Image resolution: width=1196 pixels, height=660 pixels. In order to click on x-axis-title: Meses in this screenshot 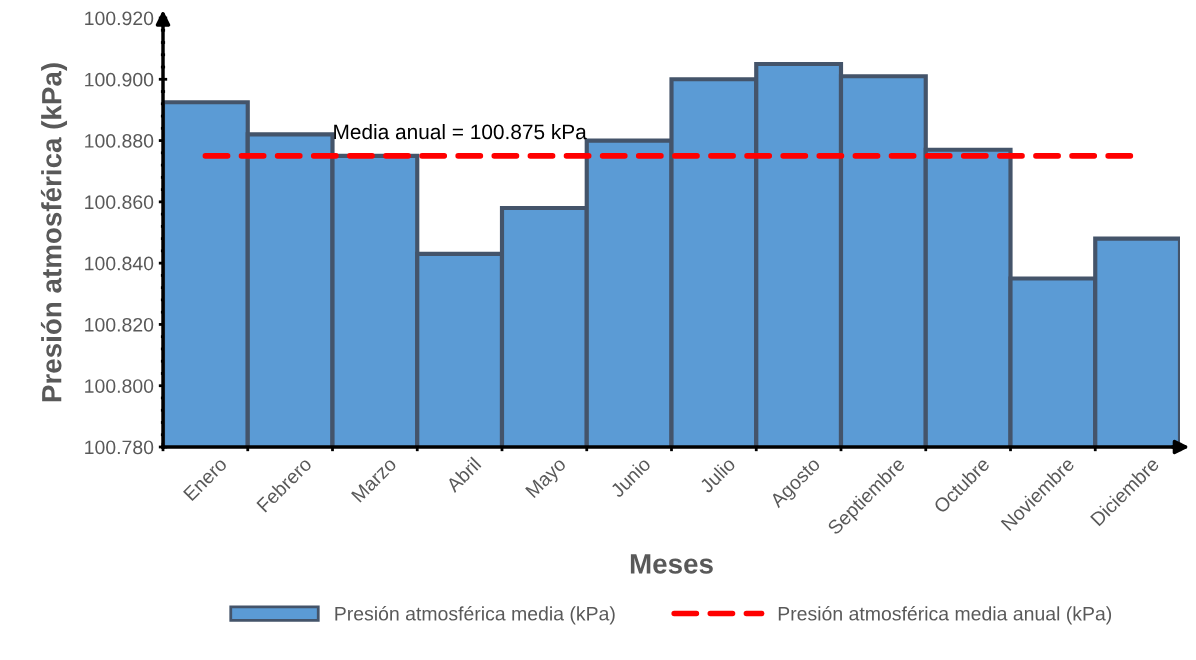, I will do `click(671, 564)`.